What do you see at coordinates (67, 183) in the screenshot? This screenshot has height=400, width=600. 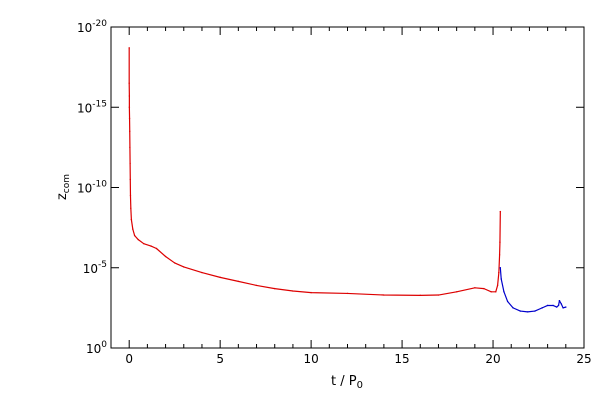 I see `y-axis-label-sub: com` at bounding box center [67, 183].